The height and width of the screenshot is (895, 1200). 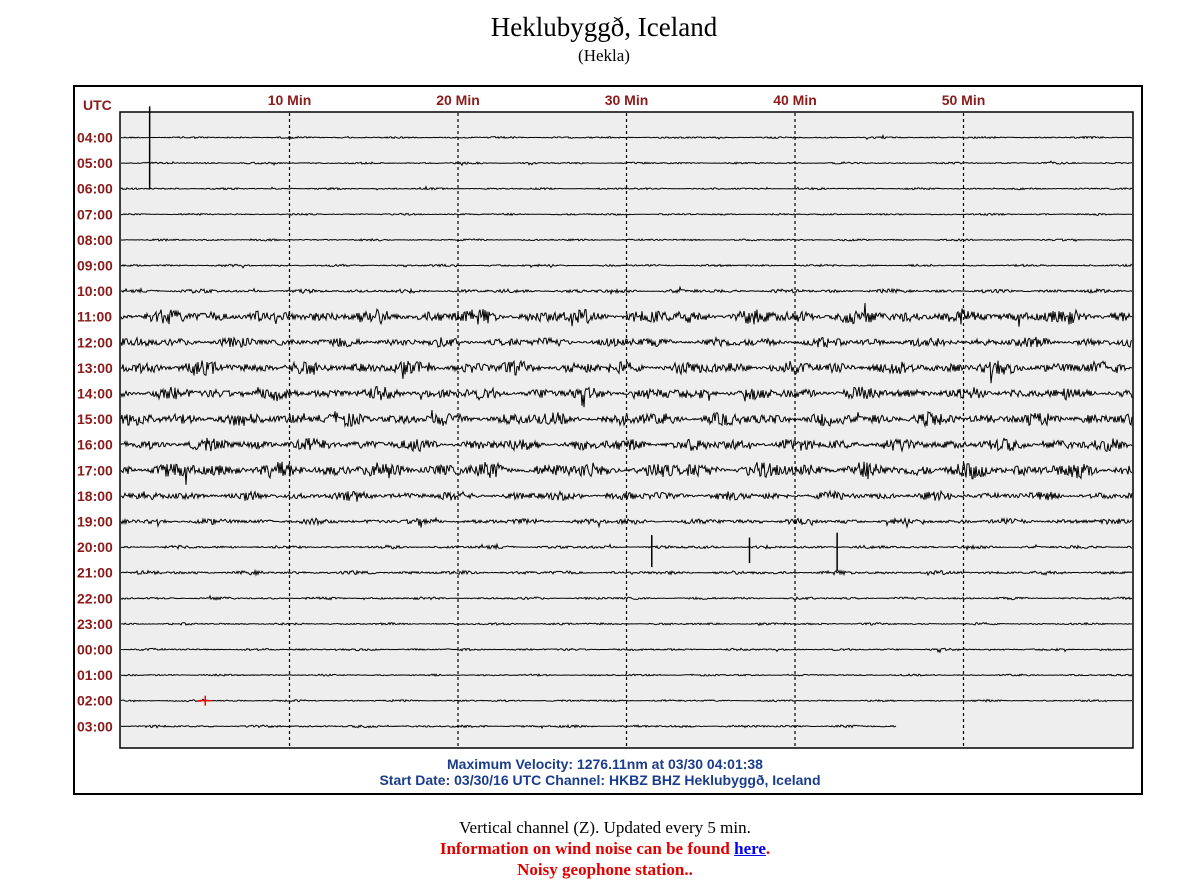 I want to click on x-tick-label: 30 Min, so click(x=627, y=100).